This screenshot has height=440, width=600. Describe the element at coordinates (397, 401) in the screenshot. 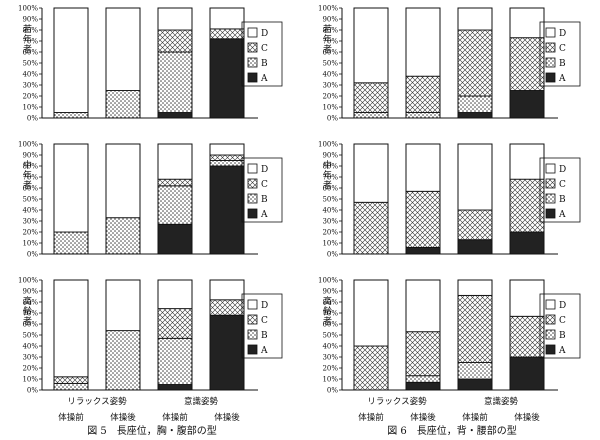

I see `group-label: リラックス姿勢` at that location.